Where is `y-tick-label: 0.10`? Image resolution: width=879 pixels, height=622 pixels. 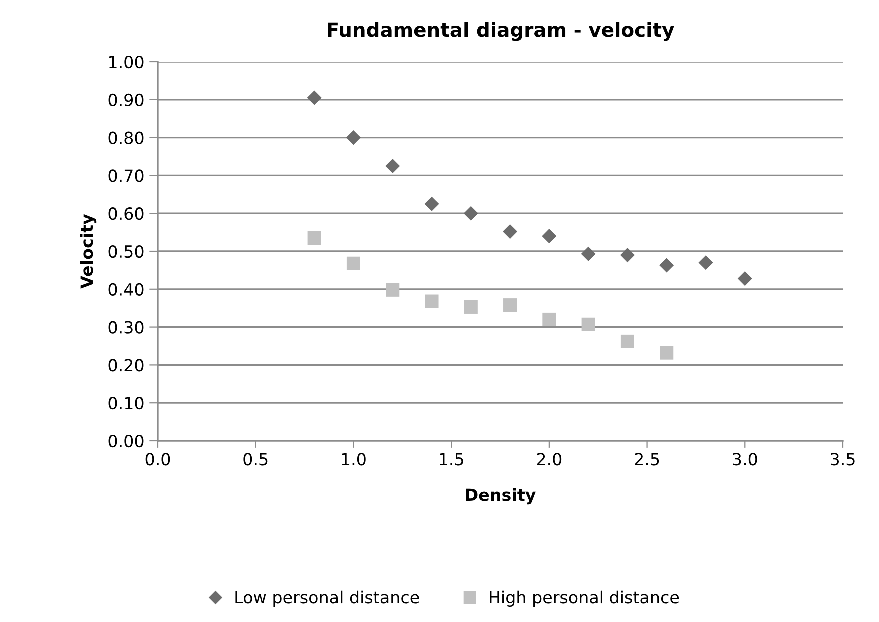 y-tick-label: 0.10 is located at coordinates (126, 403).